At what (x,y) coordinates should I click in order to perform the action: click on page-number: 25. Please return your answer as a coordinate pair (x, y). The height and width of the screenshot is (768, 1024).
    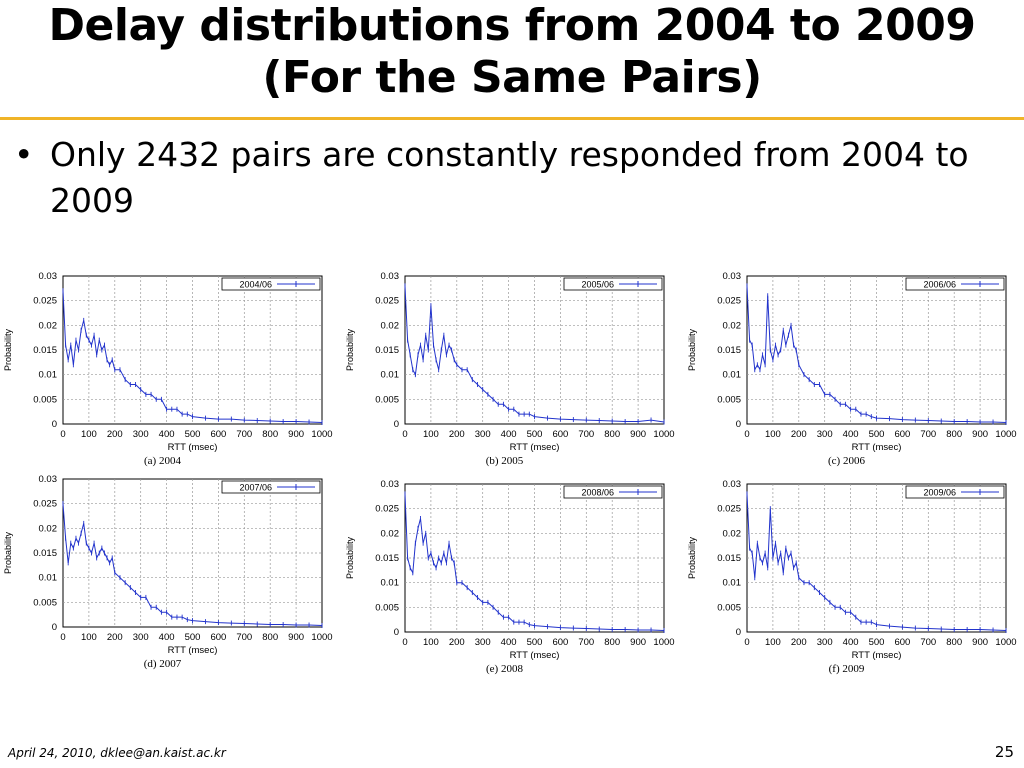
    Looking at the image, I should click on (1004, 752).